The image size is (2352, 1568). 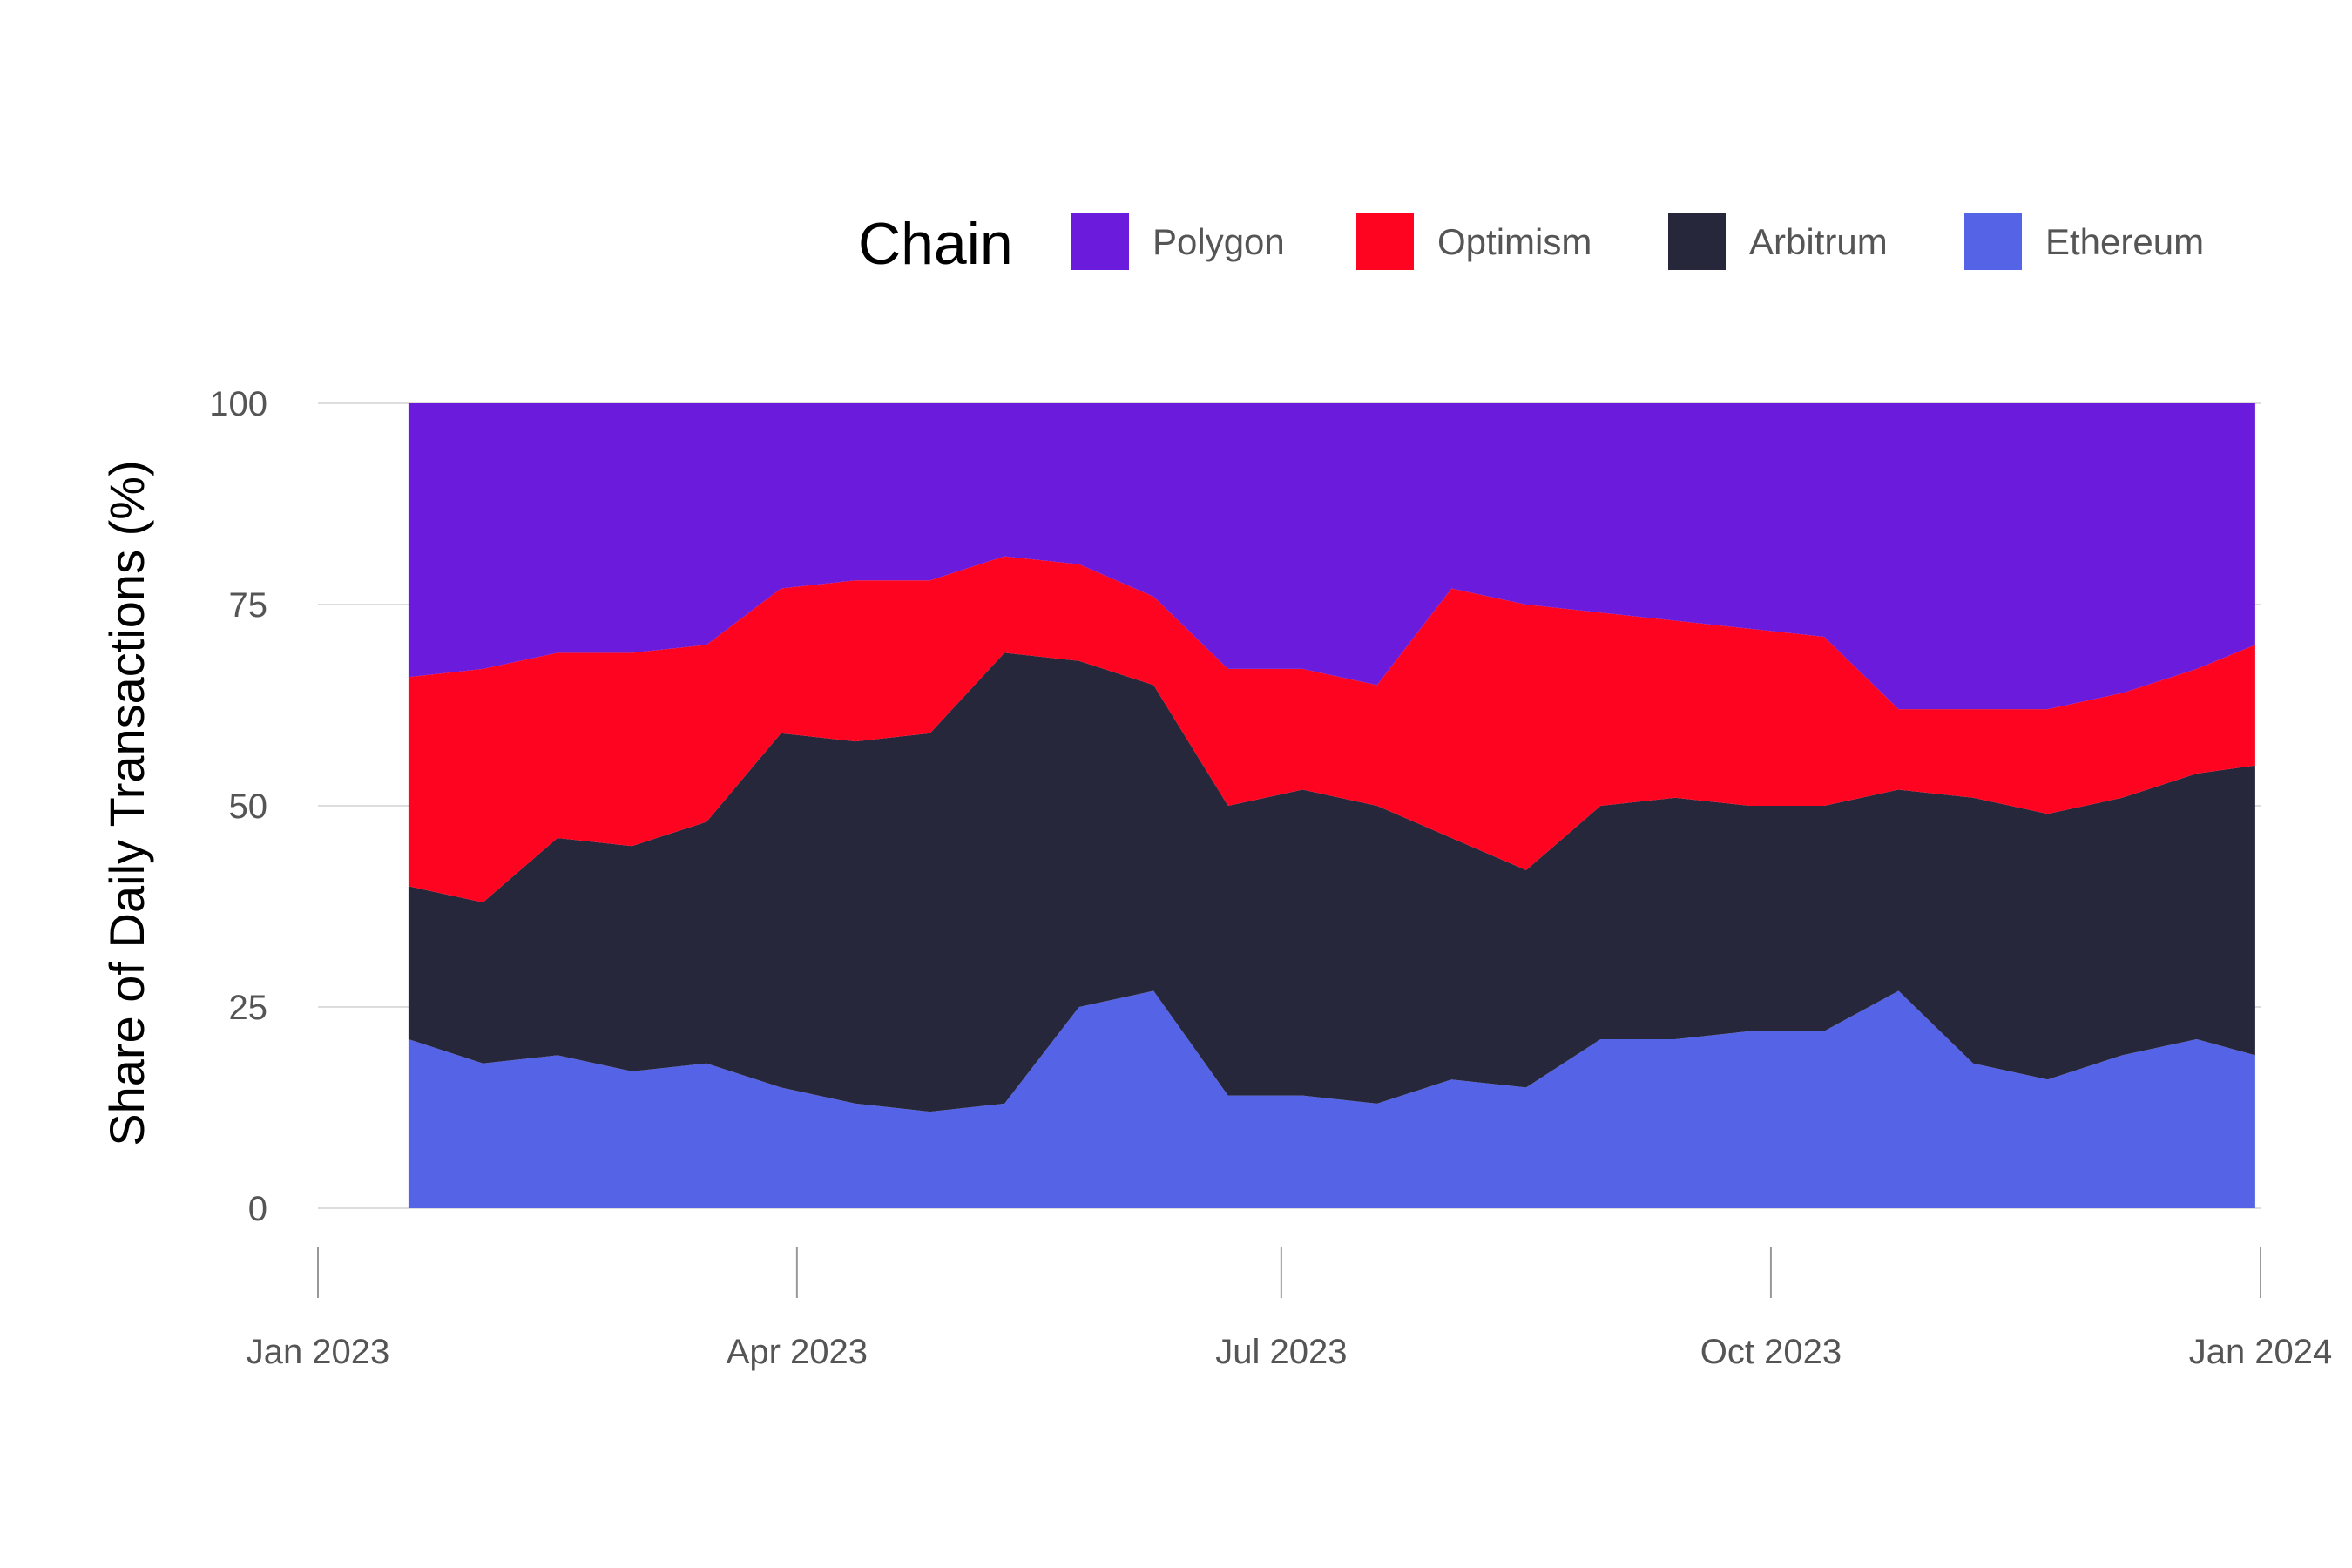 I want to click on y-axis: 0 25 50 75 100, so click(x=238, y=806).